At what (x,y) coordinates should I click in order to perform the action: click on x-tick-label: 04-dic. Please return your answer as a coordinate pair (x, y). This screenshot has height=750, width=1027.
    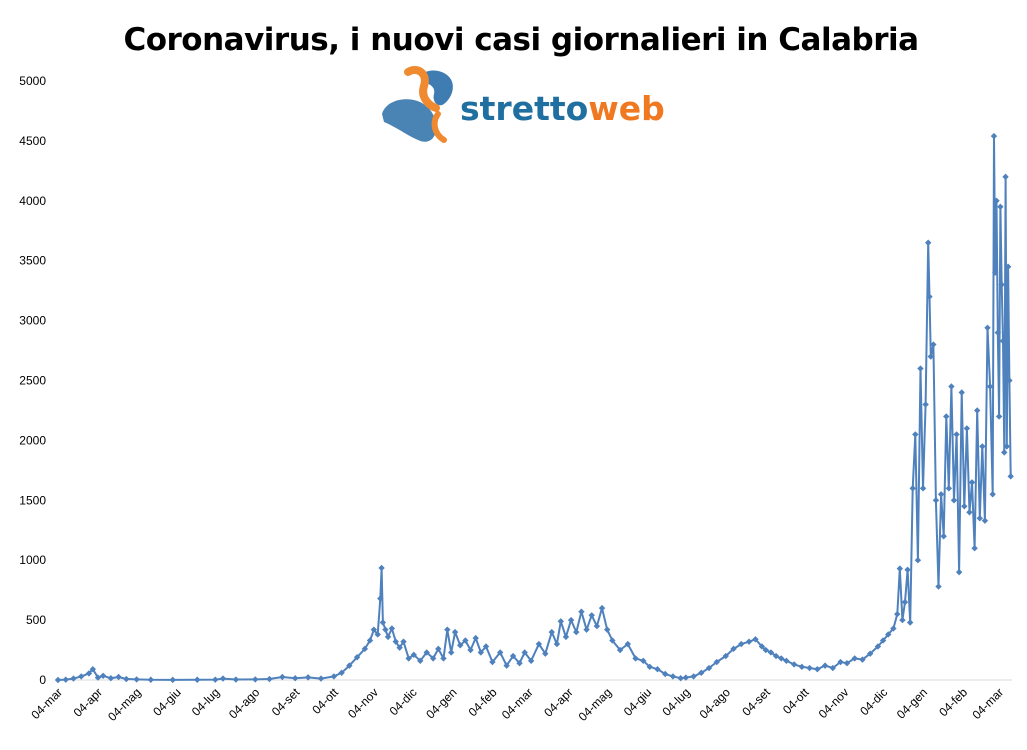
    Looking at the image, I should click on (403, 701).